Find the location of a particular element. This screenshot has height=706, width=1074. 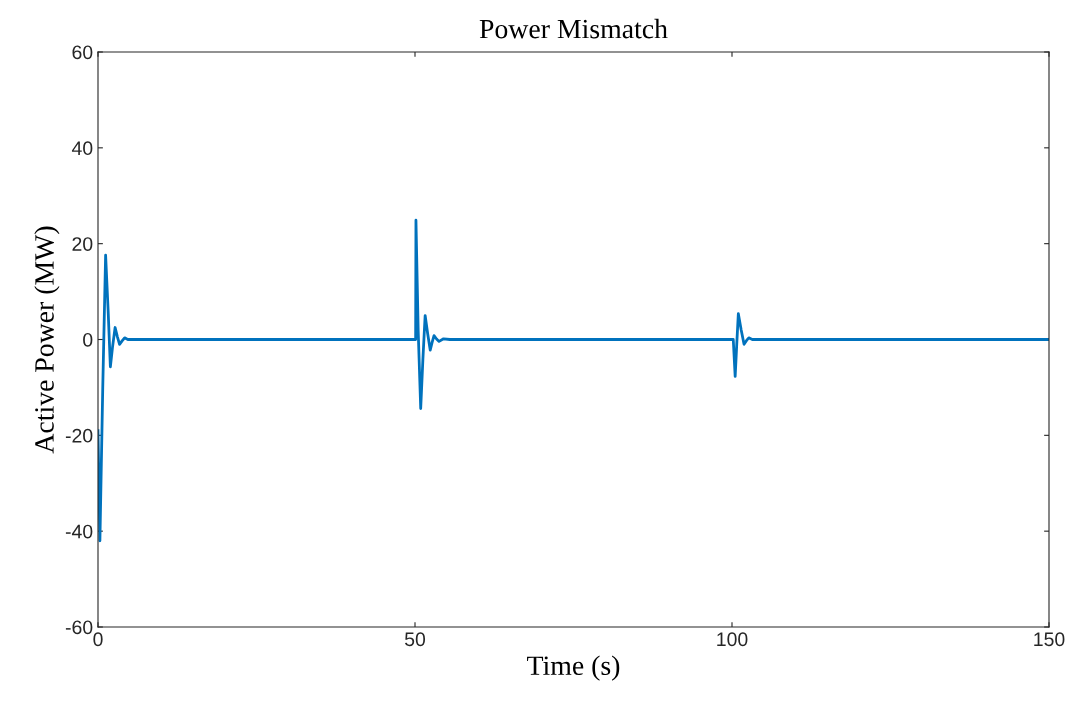

y-tick-label: 40 is located at coordinates (82, 148).